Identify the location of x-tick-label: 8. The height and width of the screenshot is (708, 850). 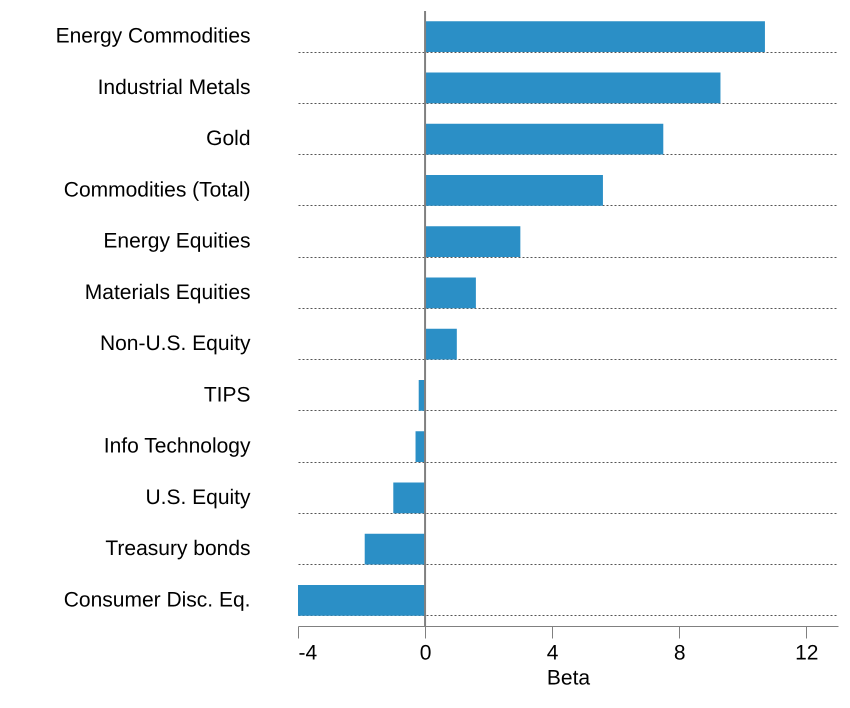
(680, 653).